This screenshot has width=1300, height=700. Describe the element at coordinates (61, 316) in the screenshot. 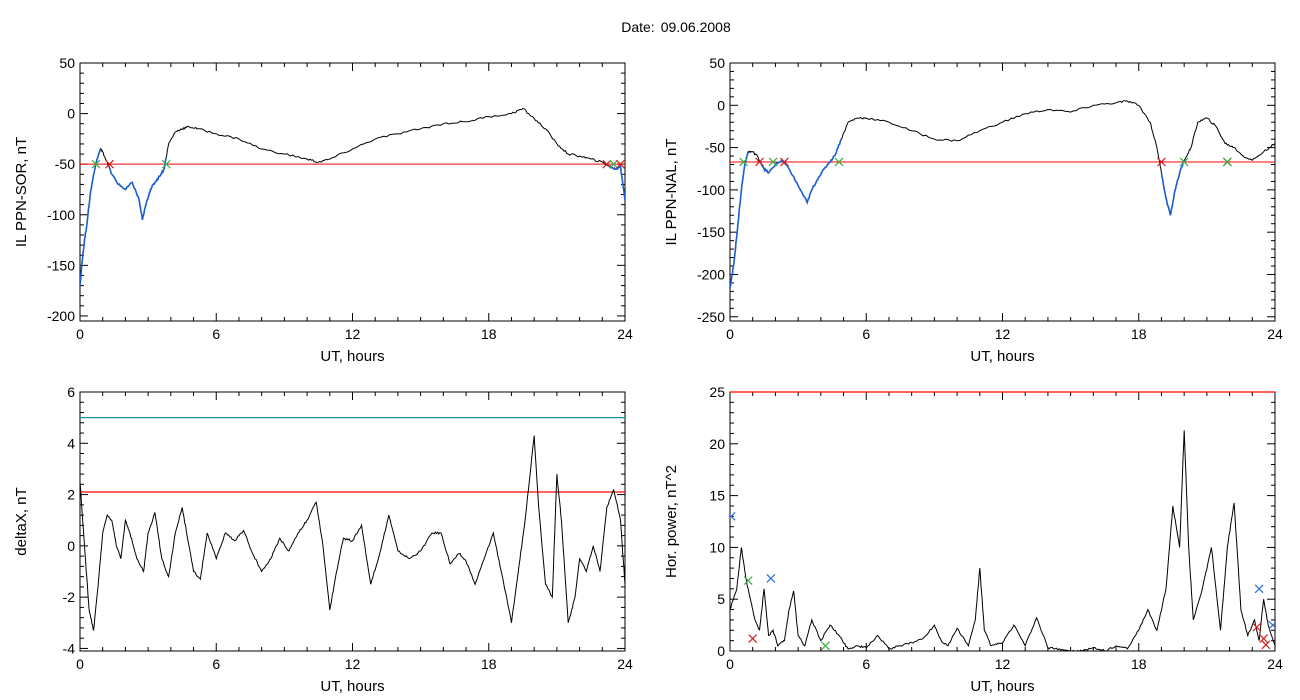

I see `sor-ytick-label: -200` at that location.